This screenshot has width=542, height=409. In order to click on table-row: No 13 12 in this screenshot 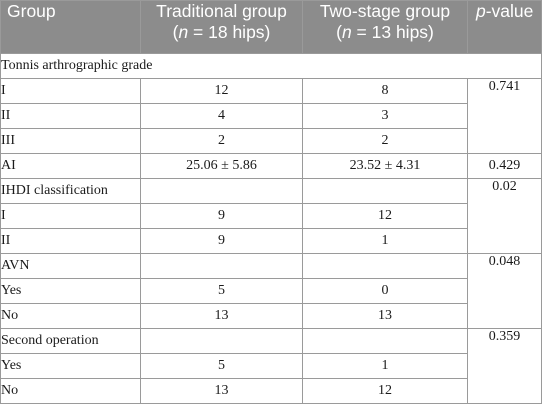, I will do `click(271, 391)`.